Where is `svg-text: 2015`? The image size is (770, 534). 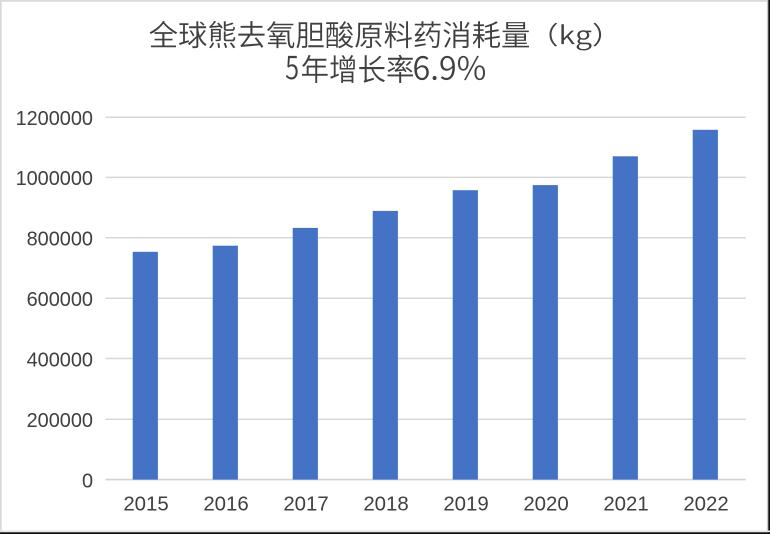
svg-text: 2015 is located at coordinates (145, 505).